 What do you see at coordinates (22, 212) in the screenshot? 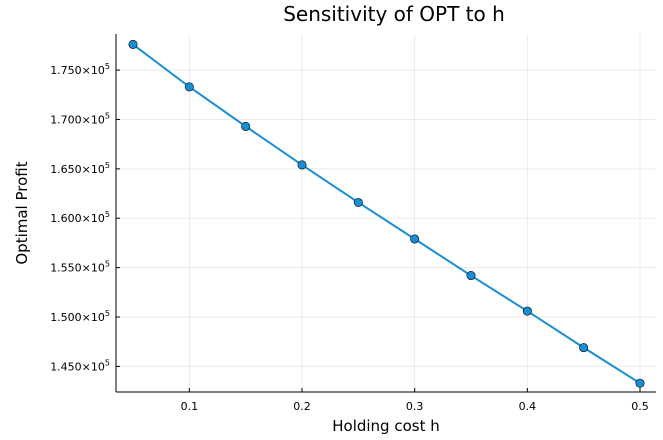
I see `y-axis-label: Optimal Profit` at bounding box center [22, 212].